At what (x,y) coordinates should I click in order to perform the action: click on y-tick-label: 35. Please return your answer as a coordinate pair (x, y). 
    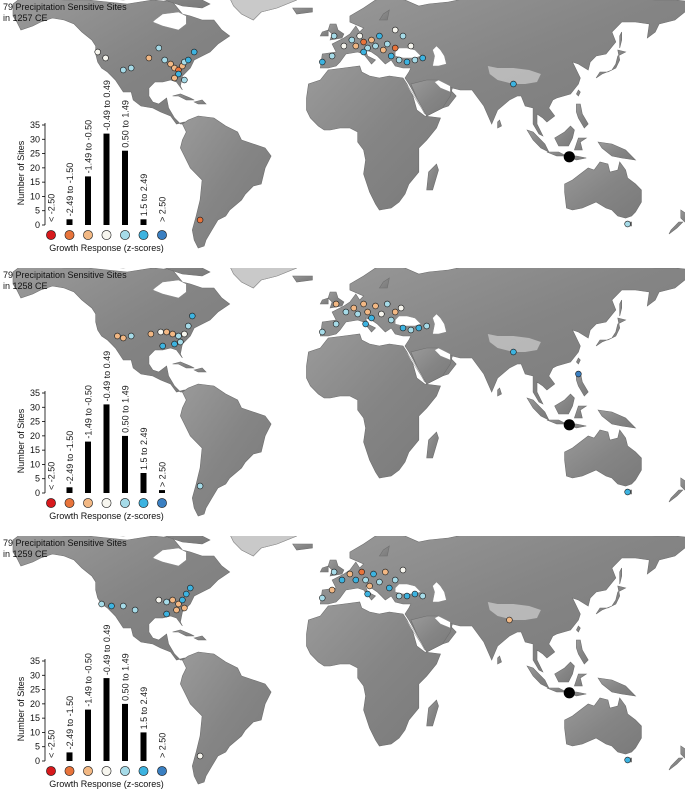
    Looking at the image, I should click on (35, 393).